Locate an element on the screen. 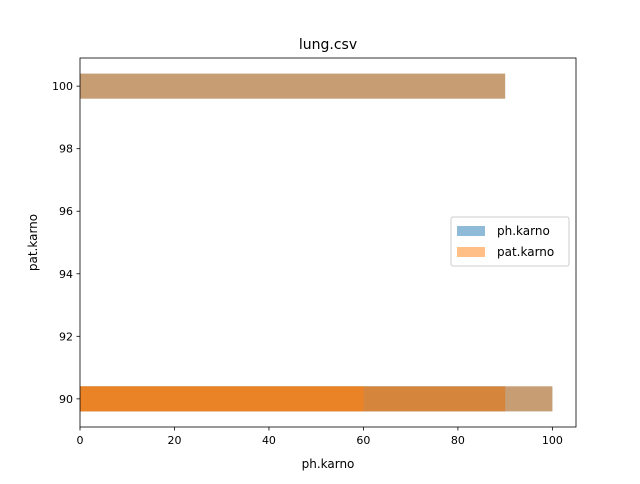 The height and width of the screenshot is (484, 640). legend: ph.karno pat.karno is located at coordinates (510, 241).